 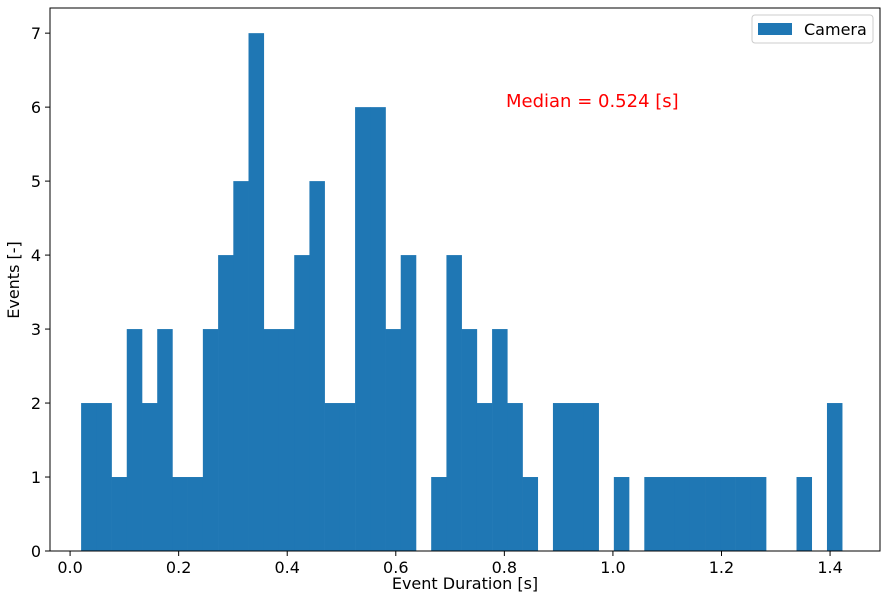 I want to click on x-tick-label: 1.4, so click(x=829, y=567).